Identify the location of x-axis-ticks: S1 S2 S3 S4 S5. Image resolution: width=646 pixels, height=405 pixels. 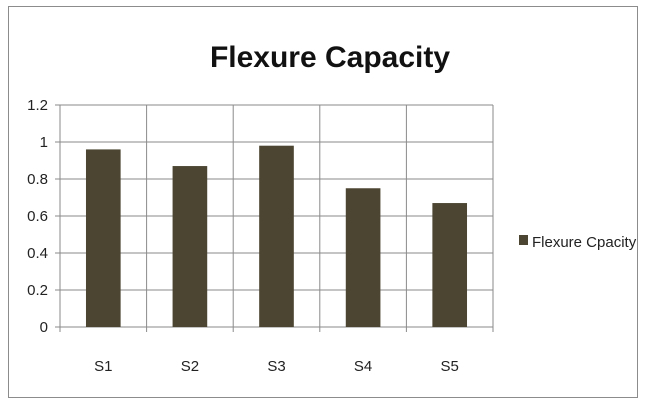
(276, 366).